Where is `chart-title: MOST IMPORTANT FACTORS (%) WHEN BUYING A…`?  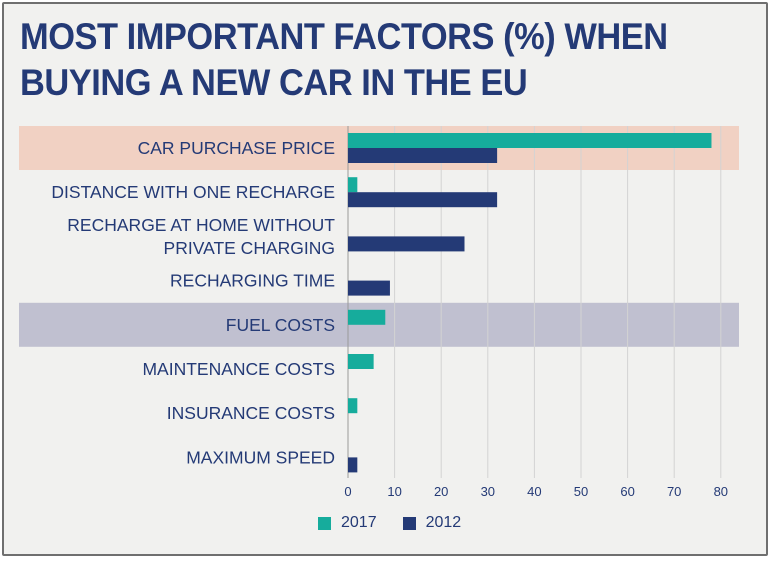 chart-title: MOST IMPORTANT FACTORS (%) WHEN BUYING A… is located at coordinates (364, 60).